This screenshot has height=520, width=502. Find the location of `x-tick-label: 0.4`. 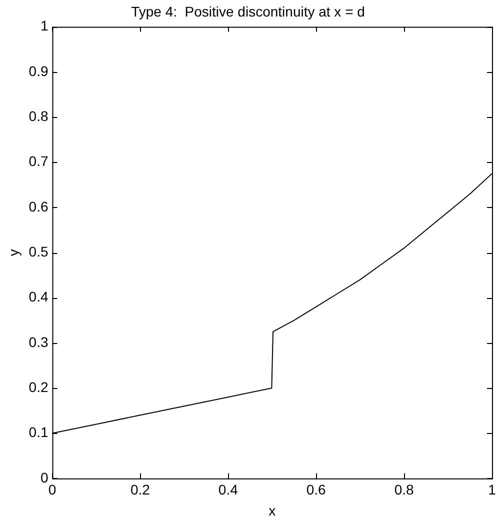

x-tick-label: 0.4 is located at coordinates (228, 490).